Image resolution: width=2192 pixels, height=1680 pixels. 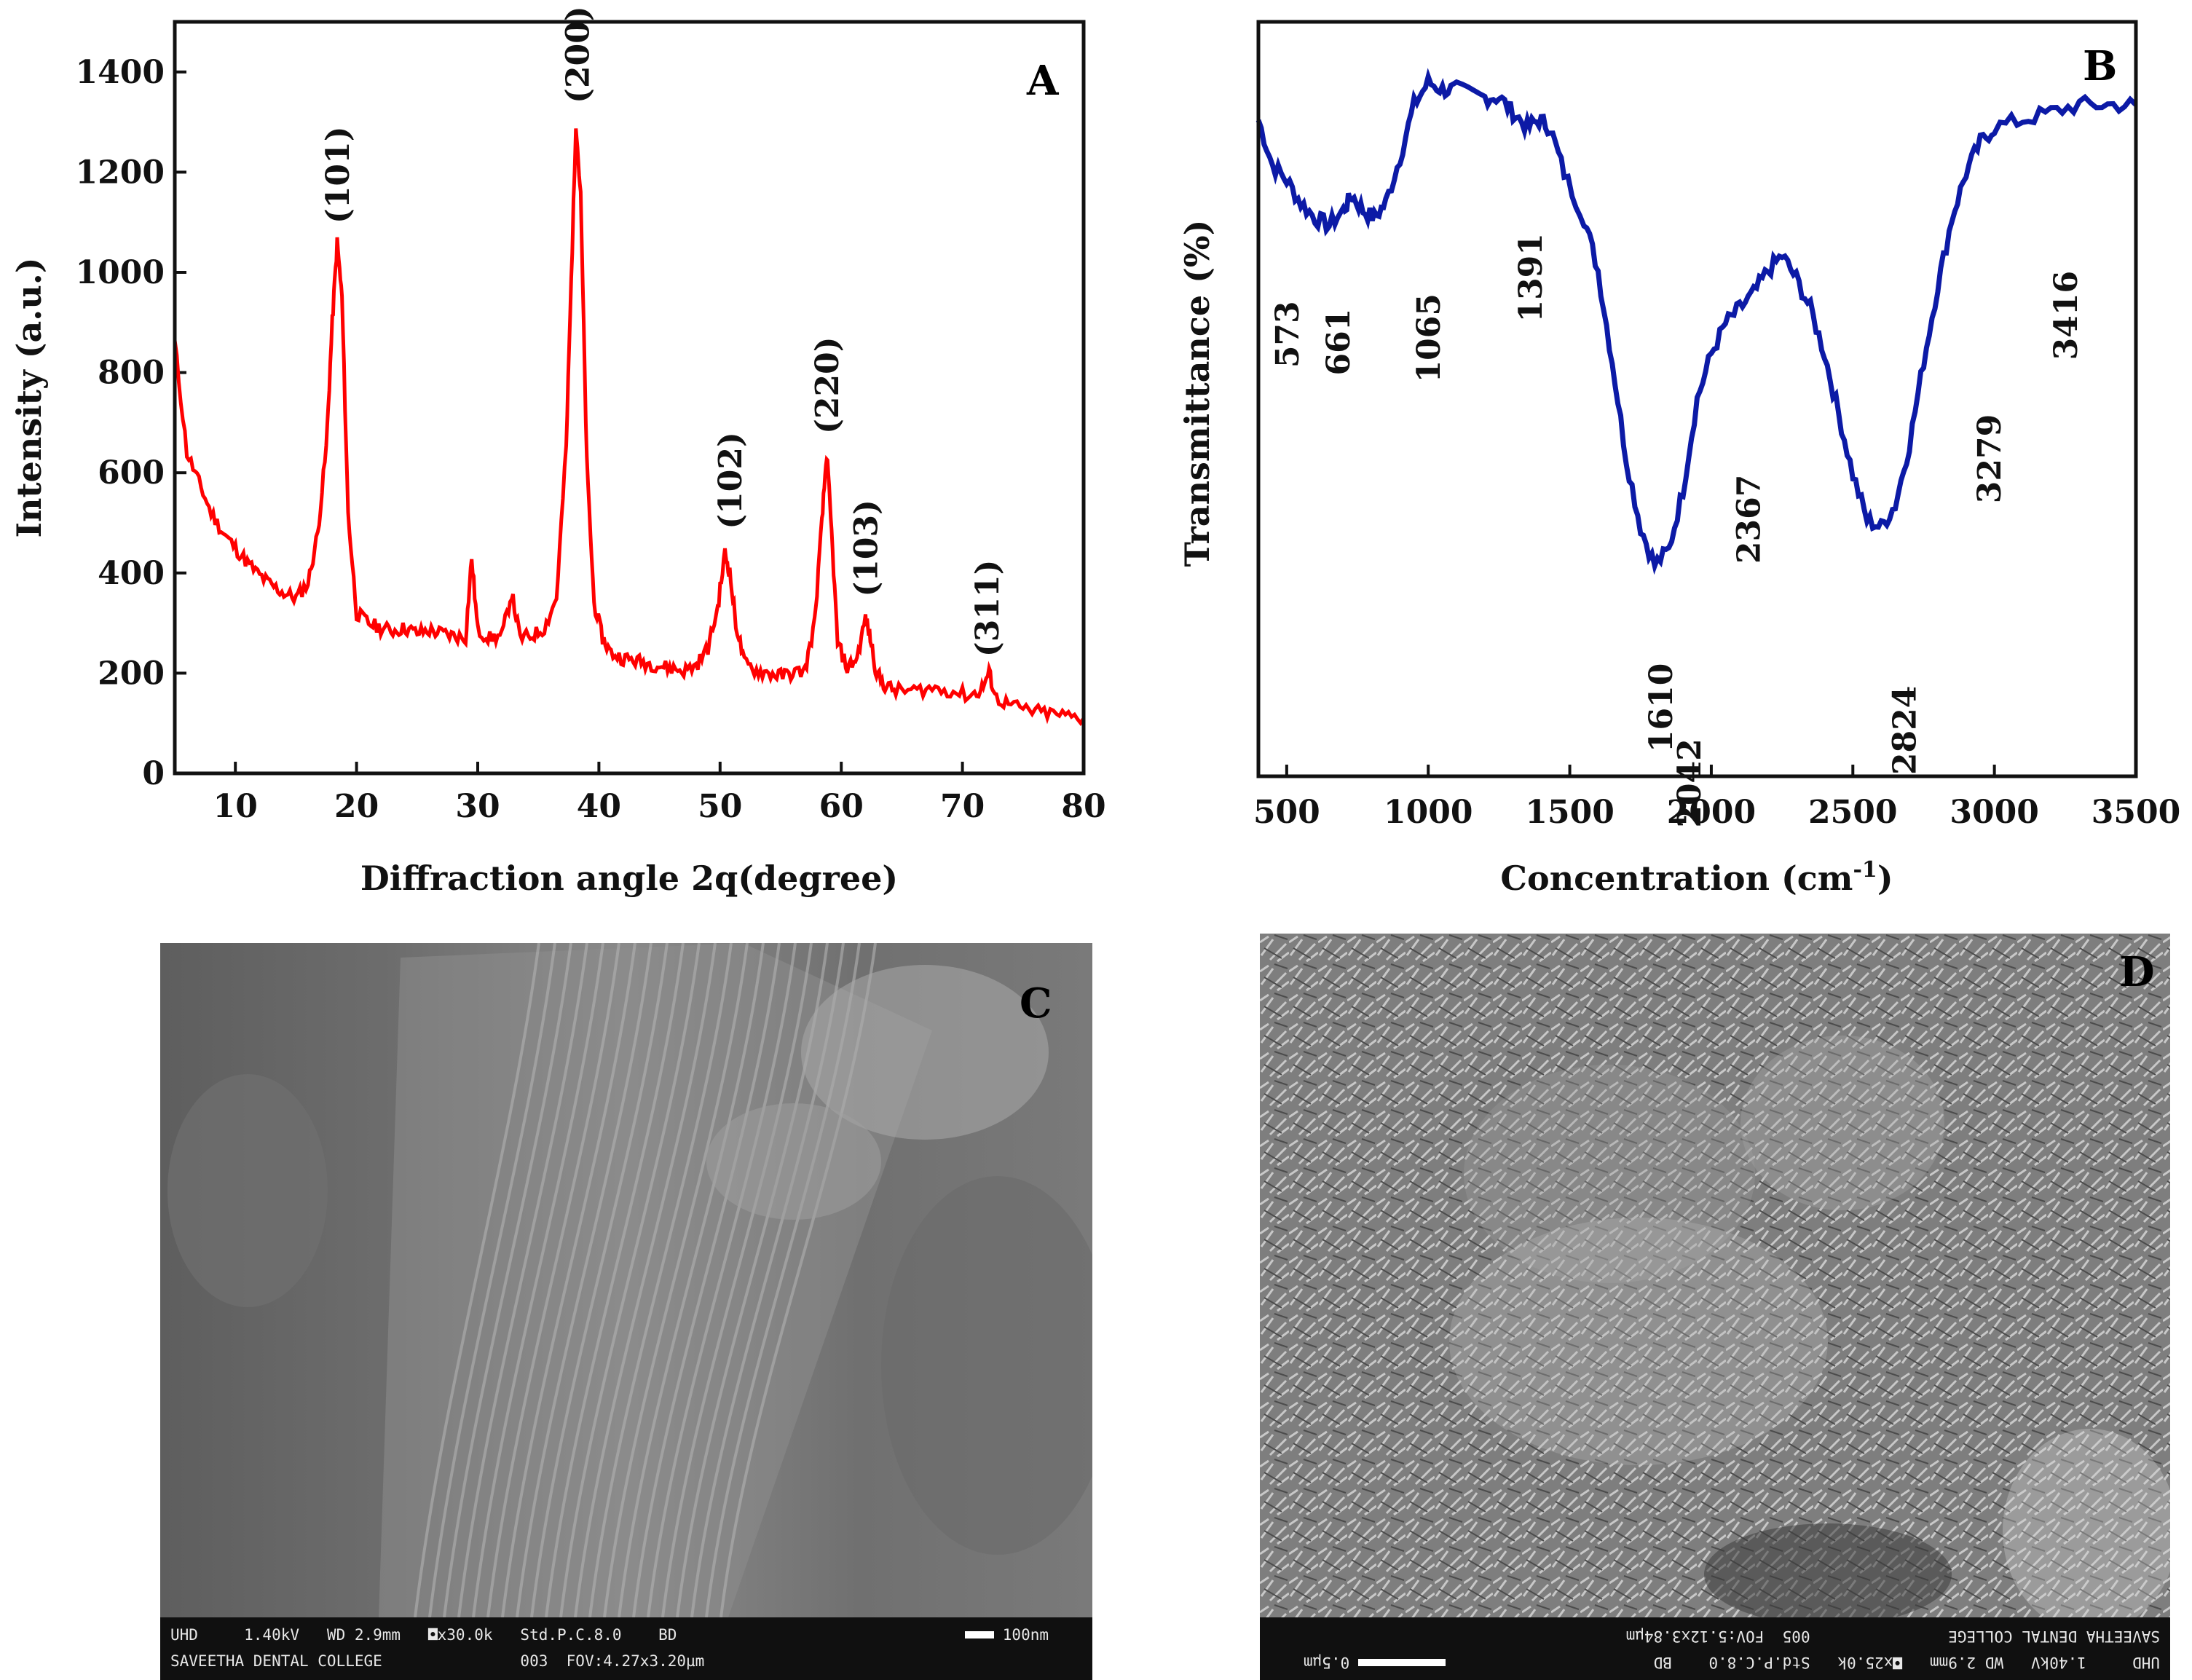 I want to click on ftir-x-tick-label: 3000, so click(x=1993, y=812).